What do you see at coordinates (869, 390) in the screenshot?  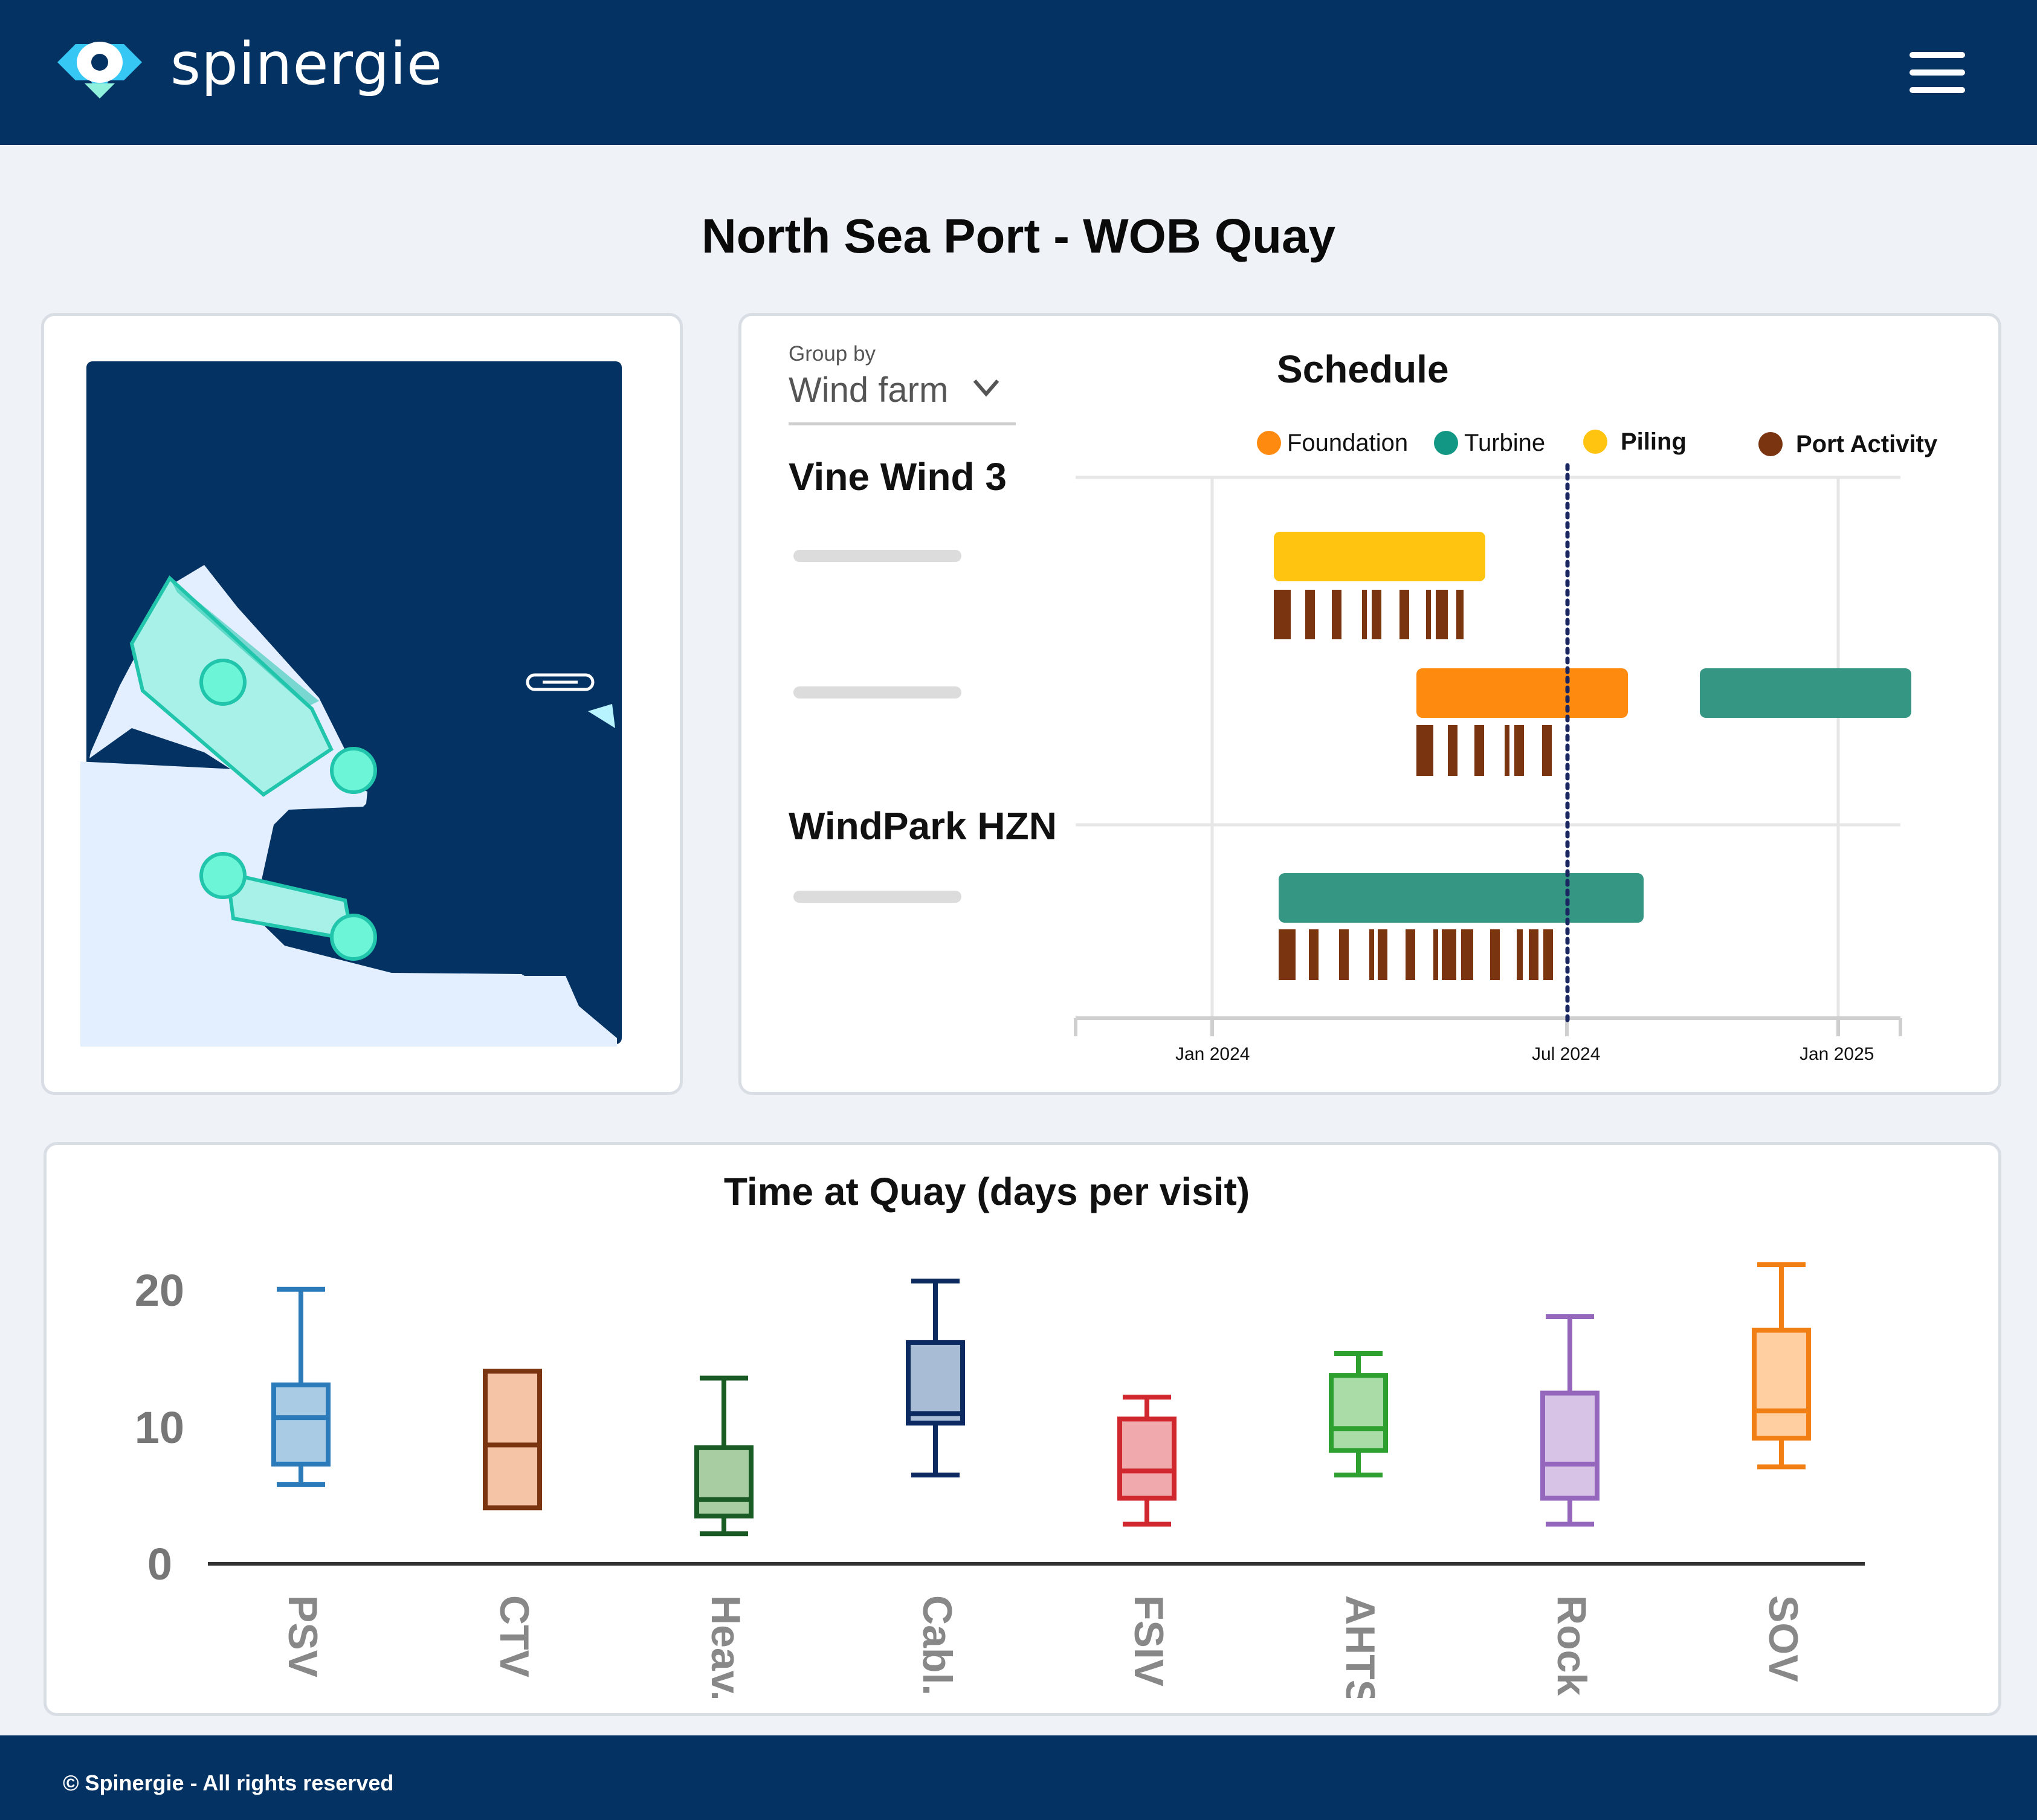 I see `group-by-value: Wind farm` at bounding box center [869, 390].